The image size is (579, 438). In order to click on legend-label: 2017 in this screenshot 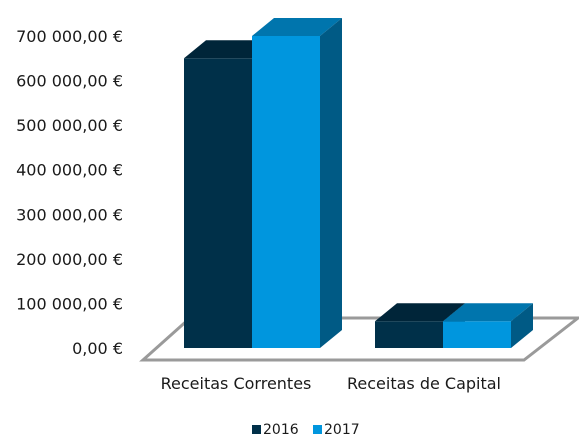, I will do `click(342, 430)`.